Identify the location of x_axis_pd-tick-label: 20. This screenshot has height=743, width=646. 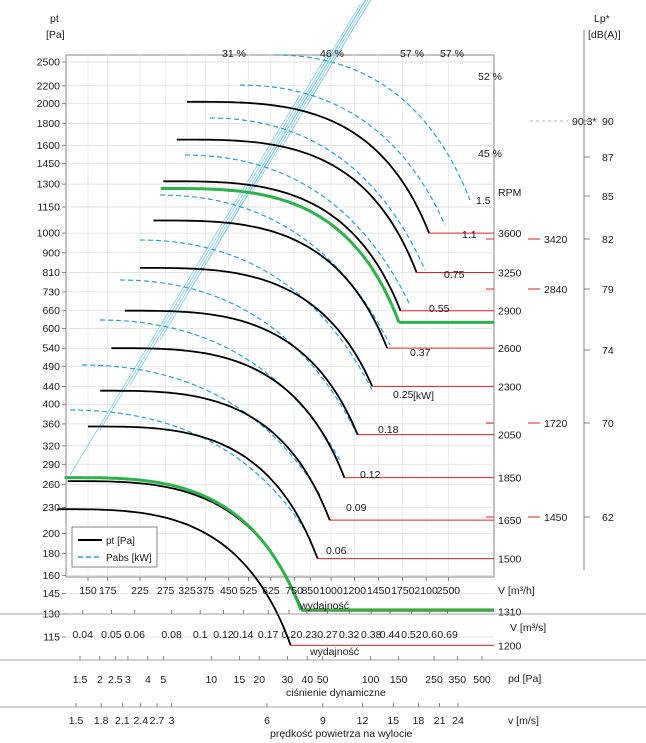
(259, 680).